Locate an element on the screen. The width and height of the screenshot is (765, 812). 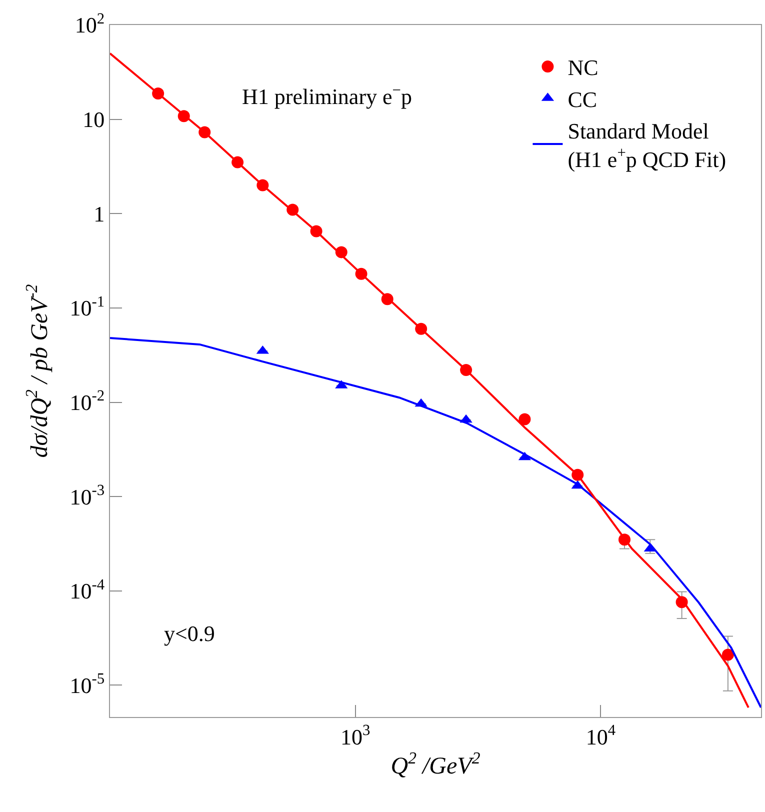
legend-label: NC is located at coordinates (583, 67).